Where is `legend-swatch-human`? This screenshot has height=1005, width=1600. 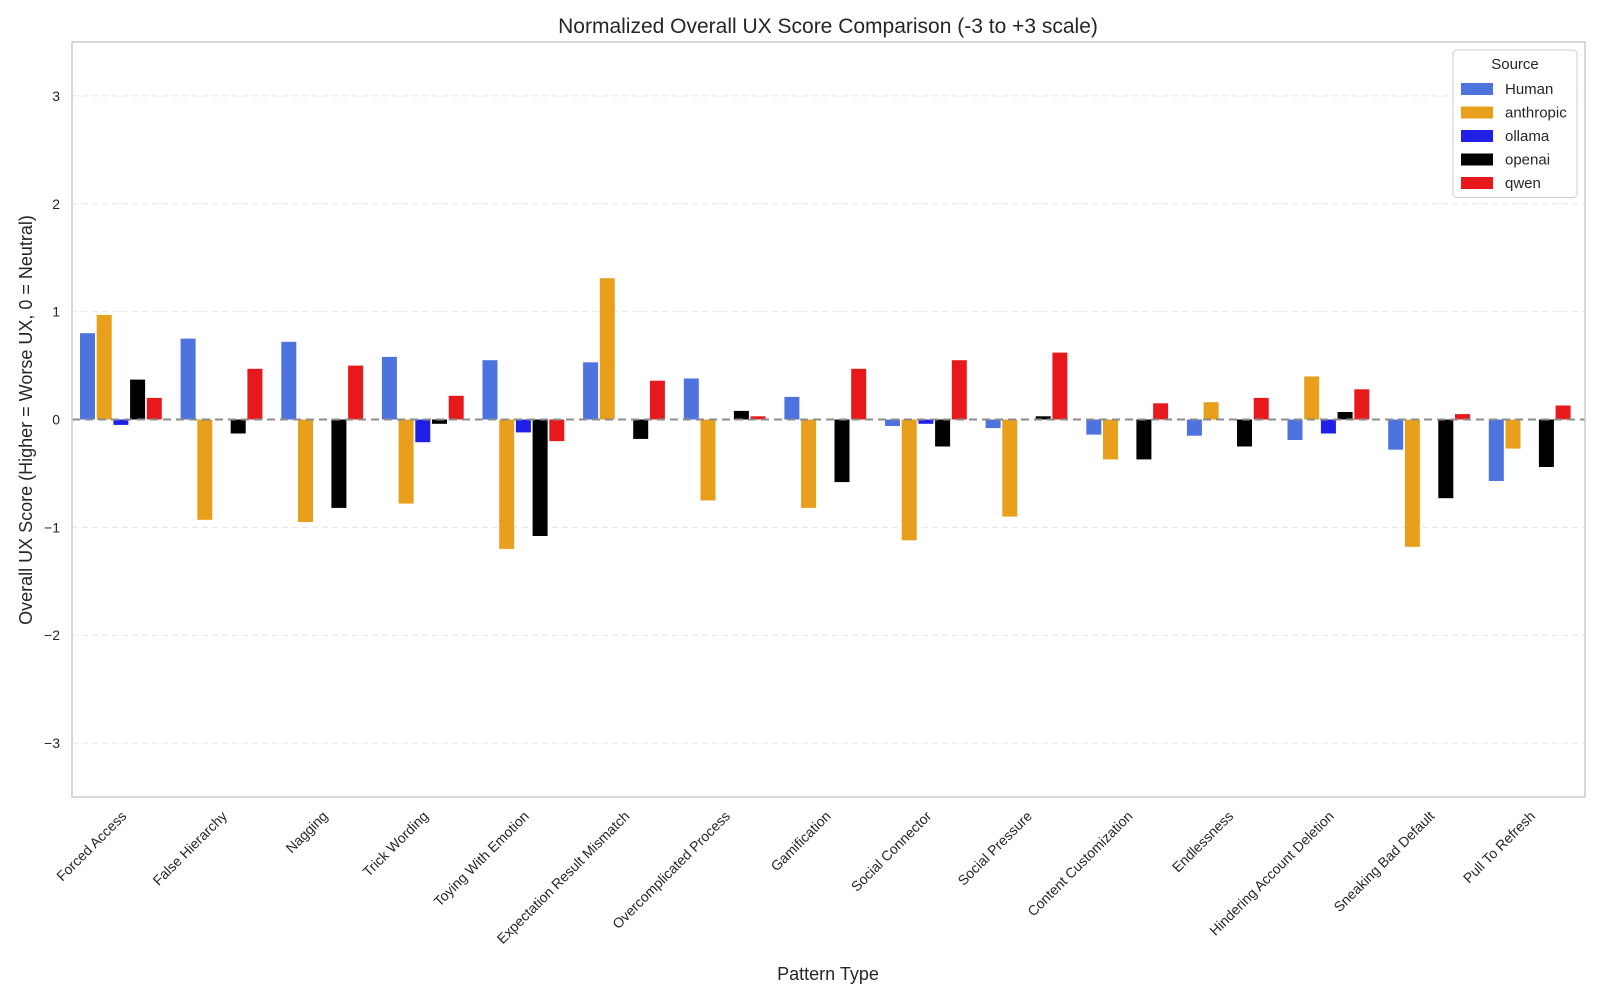 legend-swatch-human is located at coordinates (1477, 89).